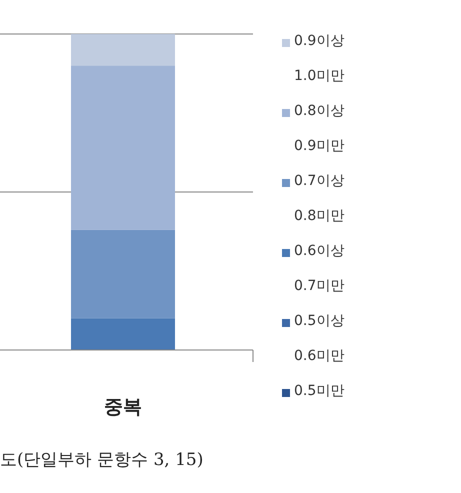 This screenshot has width=461, height=493. I want to click on text: 0.9이상 1.0미만, so click(319, 58).